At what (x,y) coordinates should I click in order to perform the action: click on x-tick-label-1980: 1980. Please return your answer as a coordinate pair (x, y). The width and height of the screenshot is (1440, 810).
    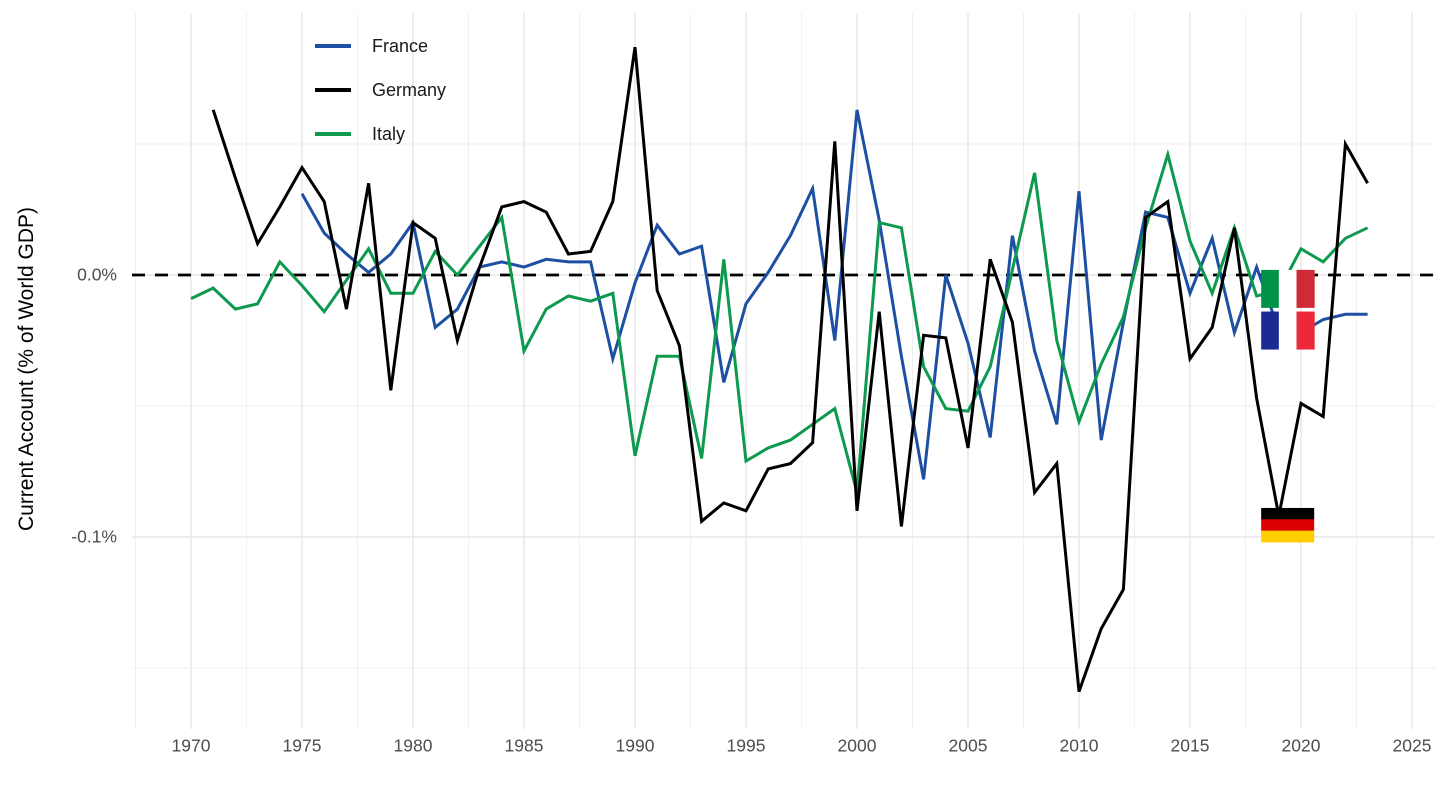
    Looking at the image, I should click on (413, 745).